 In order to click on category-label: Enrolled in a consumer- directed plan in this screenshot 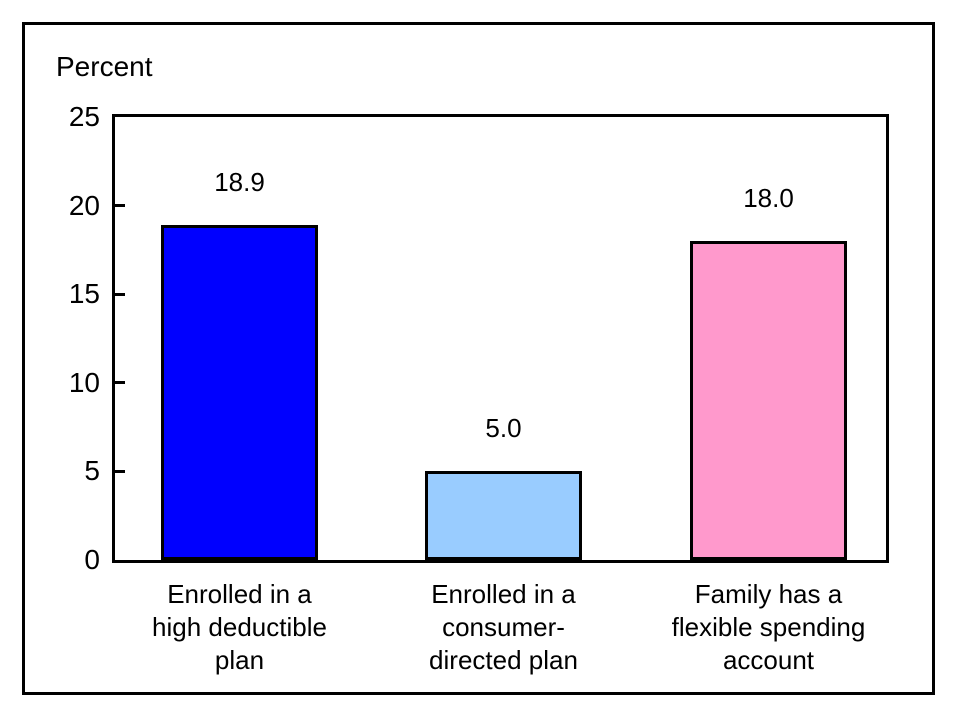, I will do `click(503, 627)`.